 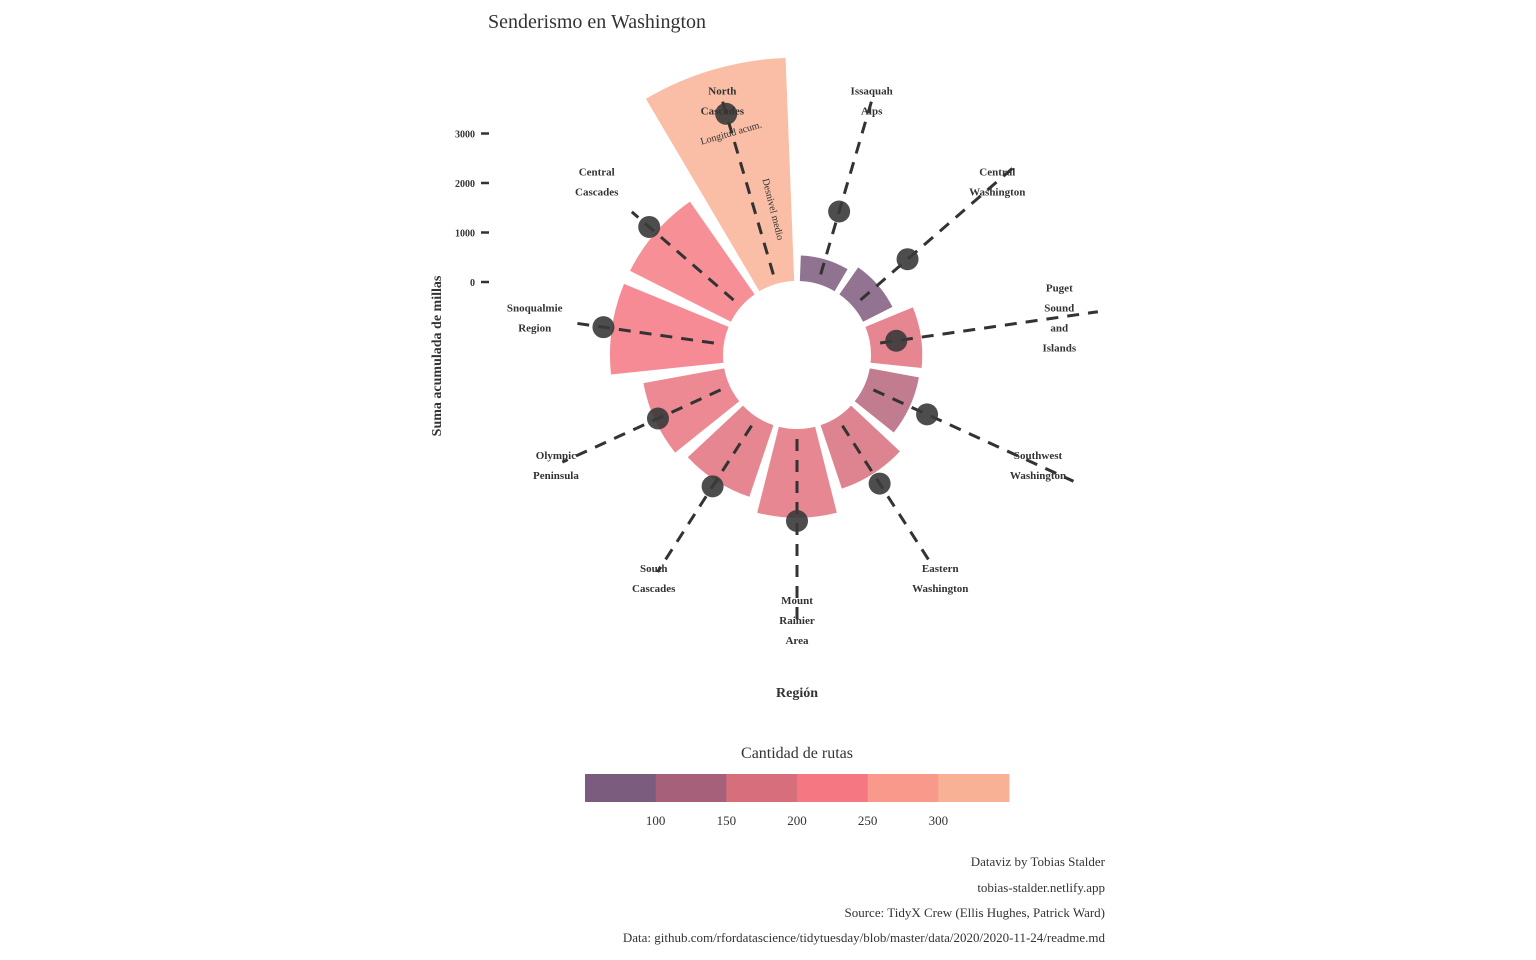 What do you see at coordinates (872, 92) in the screenshot?
I see `category-label-line: Issaquah` at bounding box center [872, 92].